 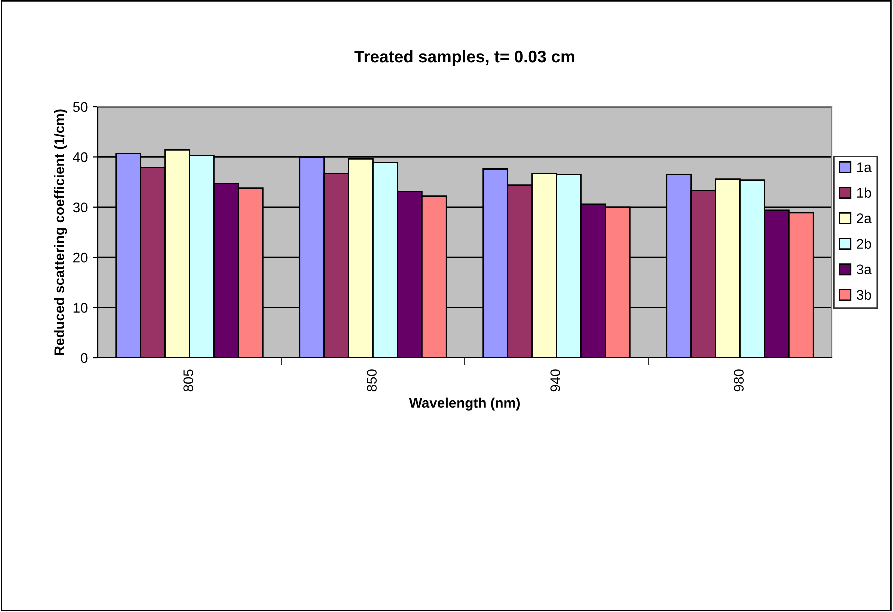 What do you see at coordinates (80, 107) in the screenshot?
I see `y-tick-label: 50` at bounding box center [80, 107].